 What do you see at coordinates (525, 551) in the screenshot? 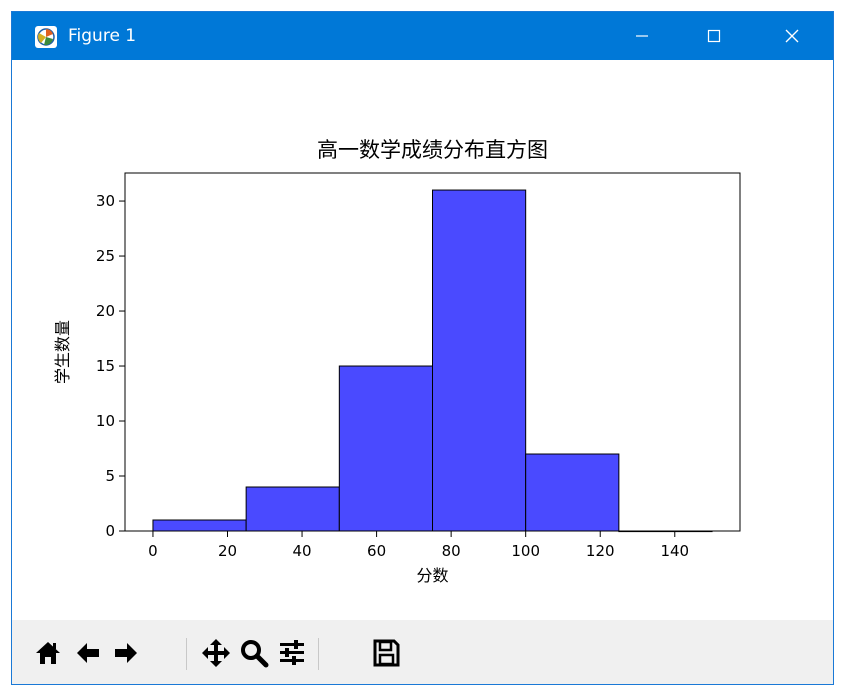
I see `x-tick-label: 100` at bounding box center [525, 551].